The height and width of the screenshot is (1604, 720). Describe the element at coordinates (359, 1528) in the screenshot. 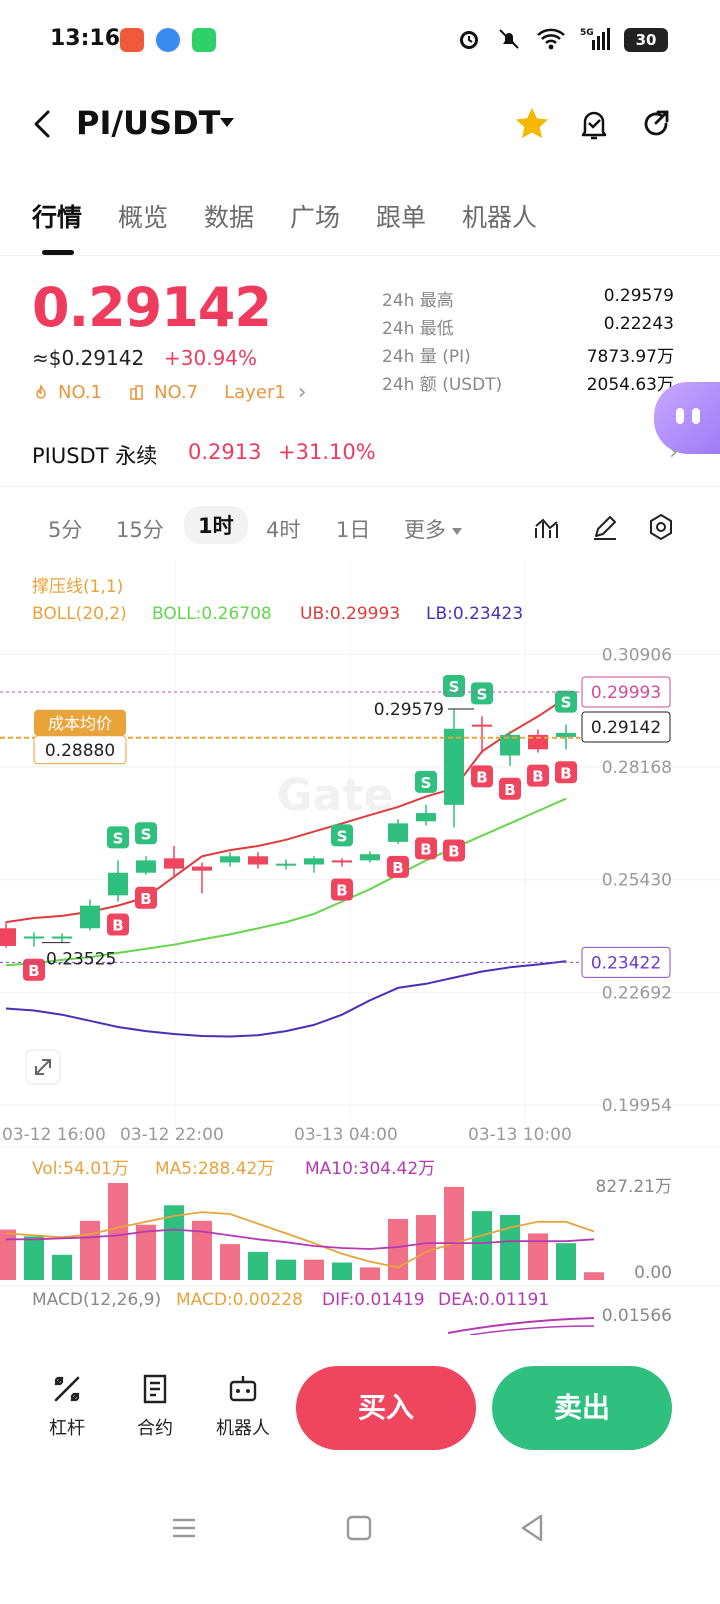

I see `home-icon` at that location.